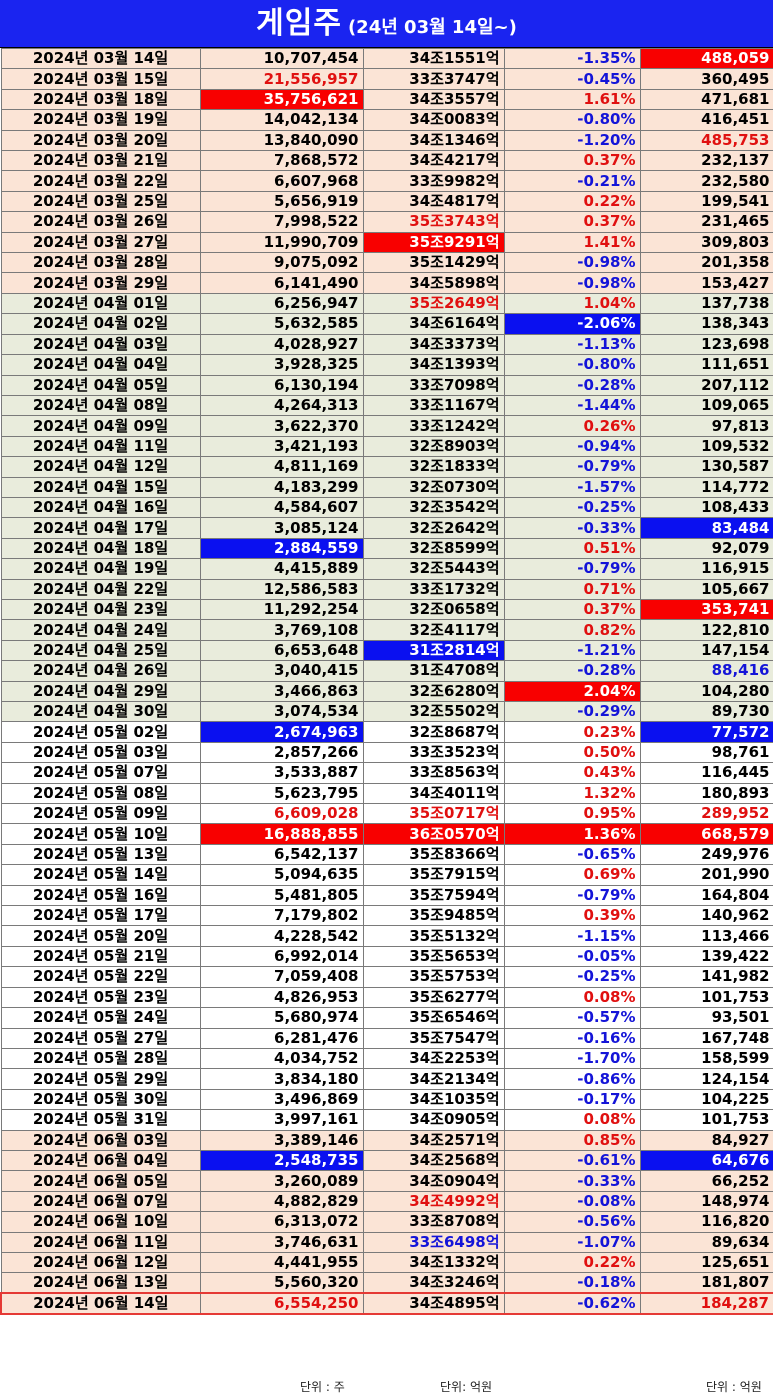 This screenshot has height=1398, width=773. What do you see at coordinates (433, 405) in the screenshot?
I see `market-cap-cell: 33조1167억` at bounding box center [433, 405].